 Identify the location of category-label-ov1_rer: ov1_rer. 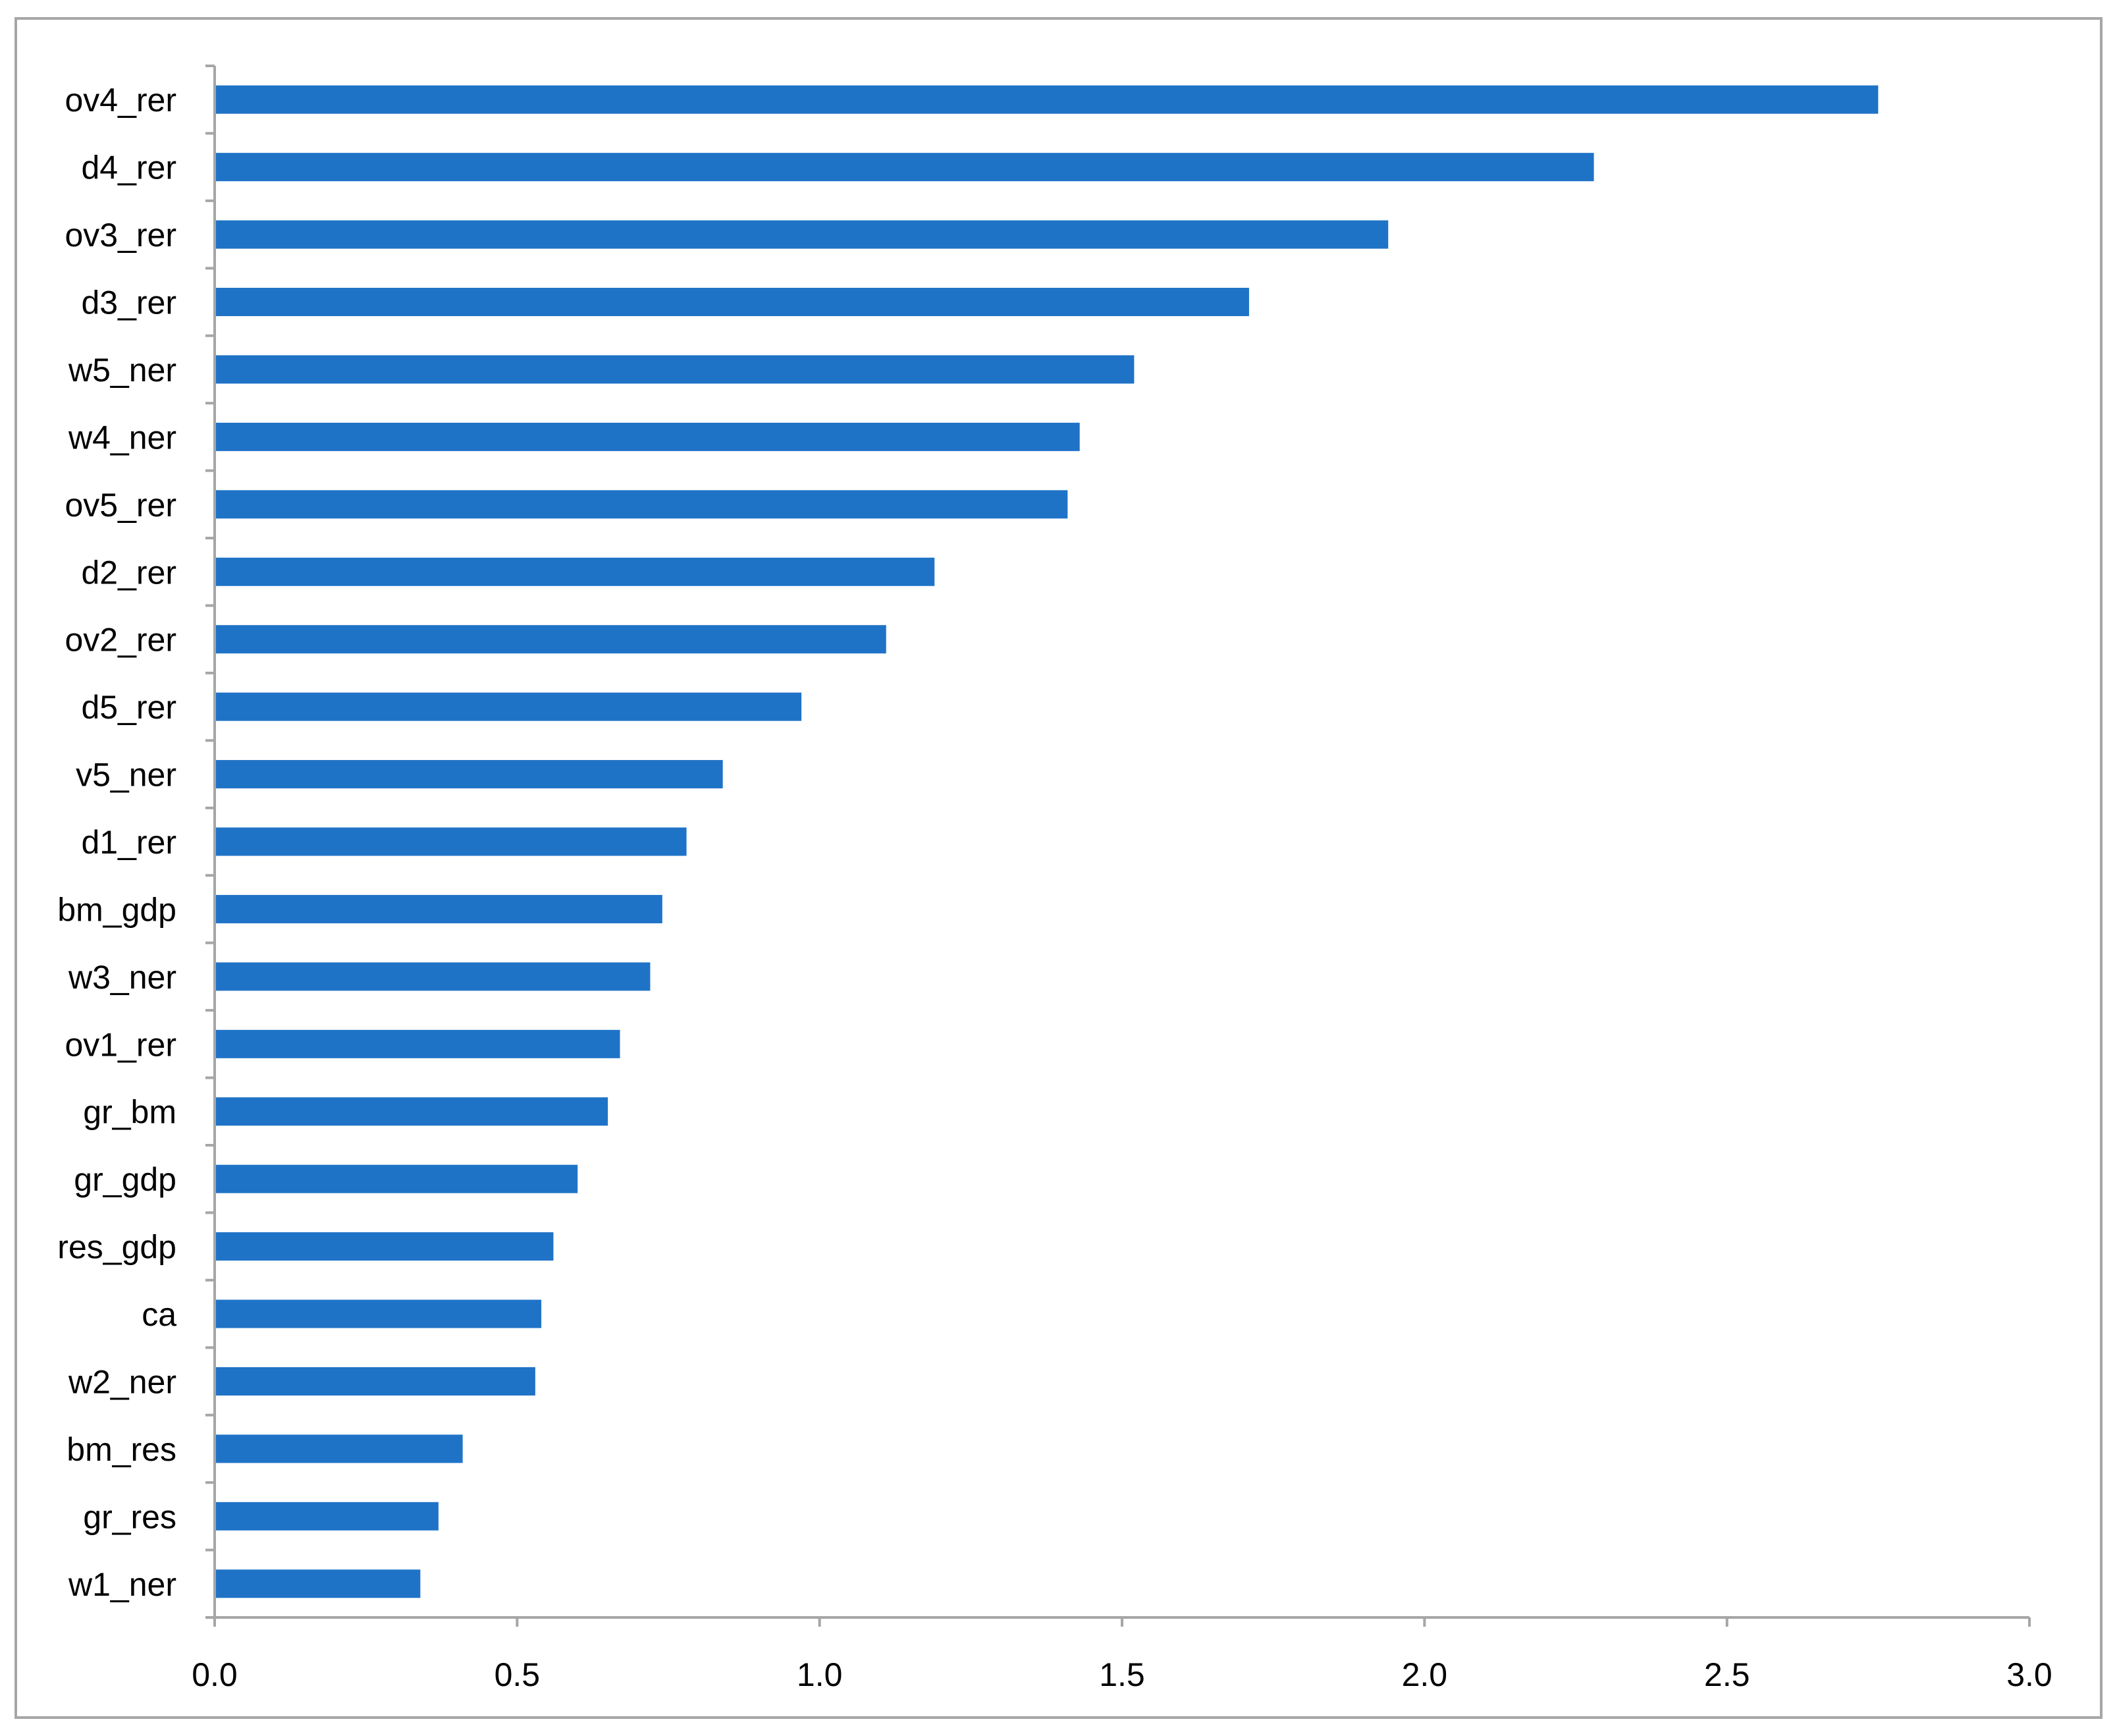
(120, 1044).